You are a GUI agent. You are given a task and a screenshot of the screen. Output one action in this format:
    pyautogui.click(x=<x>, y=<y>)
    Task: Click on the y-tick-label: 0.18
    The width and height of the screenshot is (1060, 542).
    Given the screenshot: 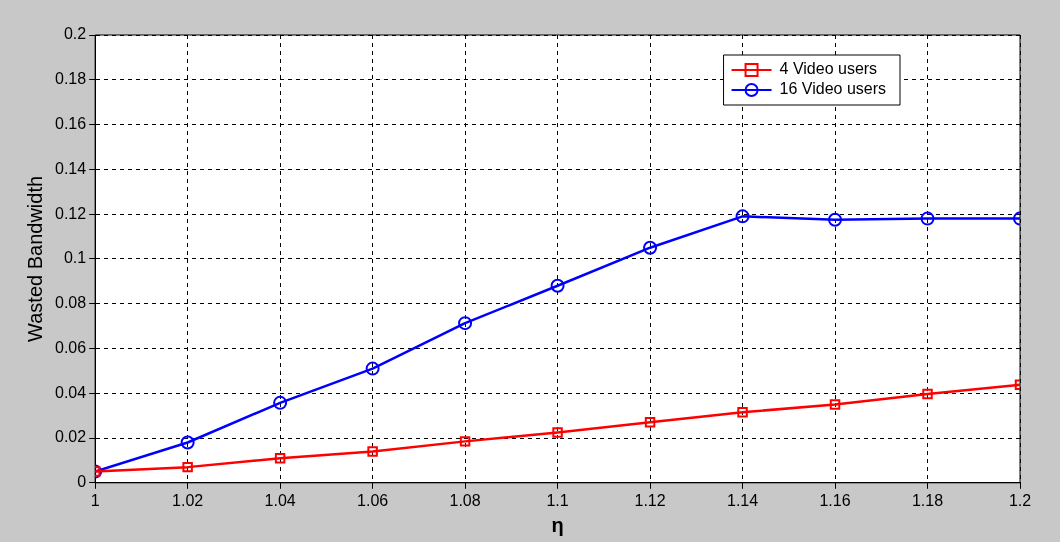 What is the action you would take?
    pyautogui.click(x=71, y=79)
    